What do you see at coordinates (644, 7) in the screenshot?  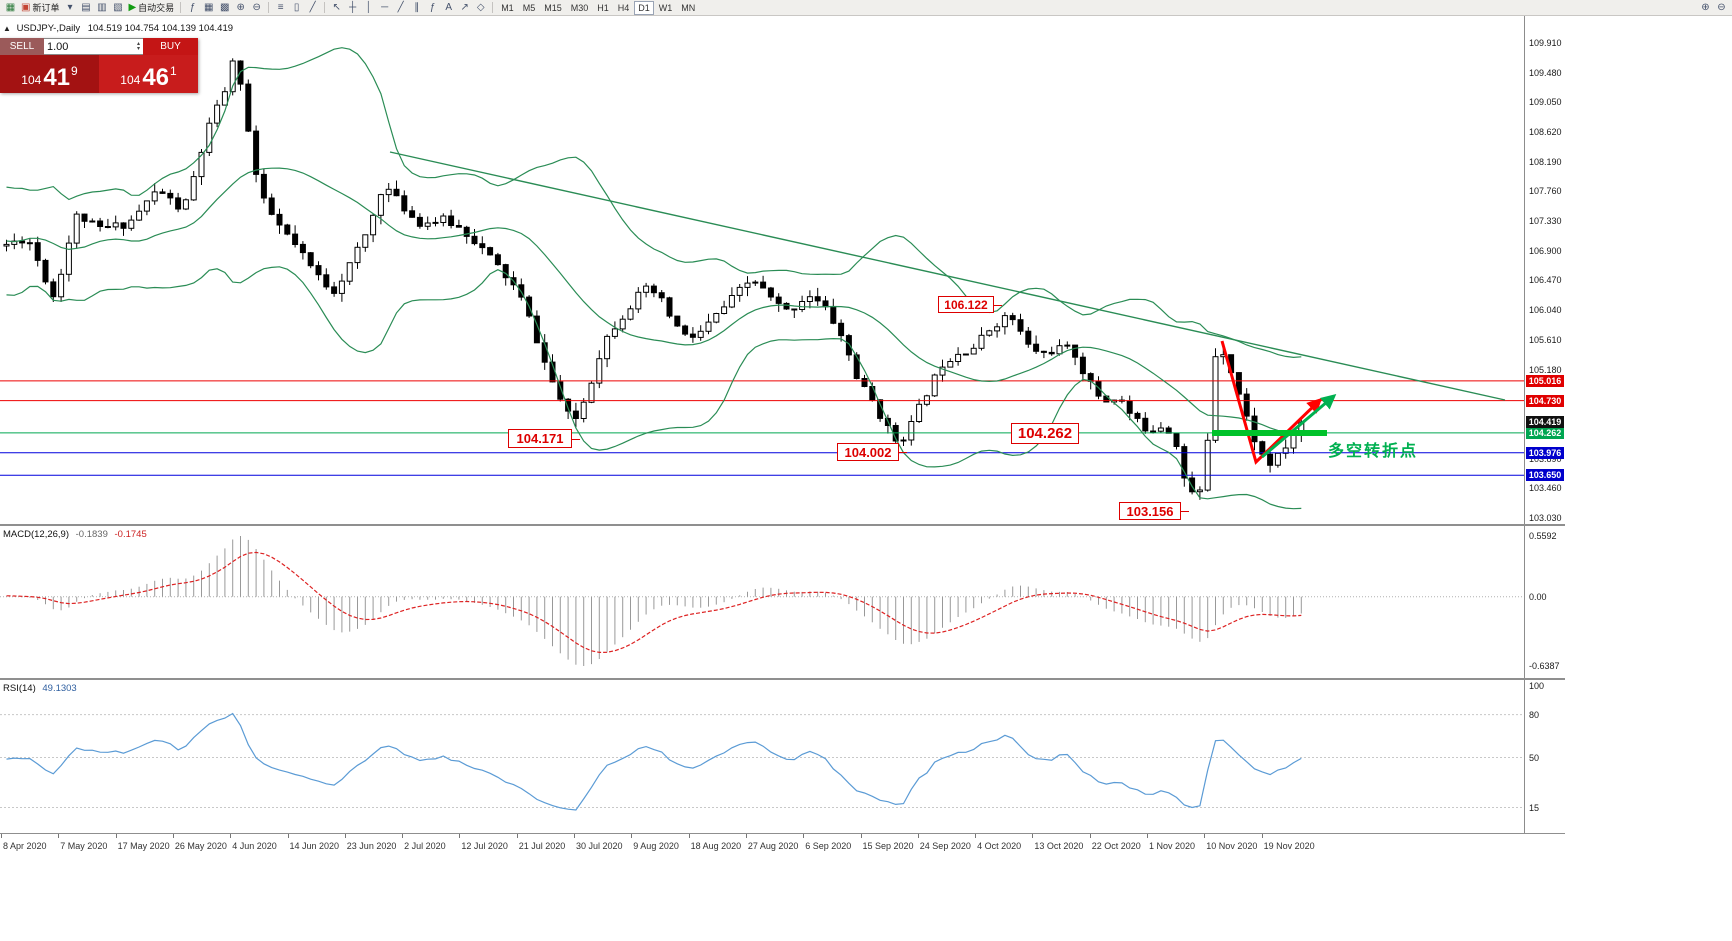 I see `timeframe-d1: D1` at bounding box center [644, 7].